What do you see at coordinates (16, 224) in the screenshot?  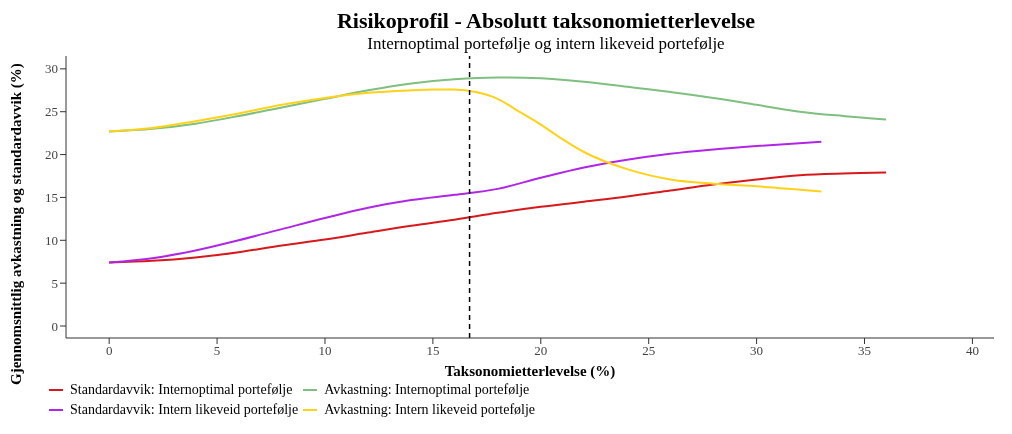 I see `y-axis-title: Gjennomsnittlig avkastning og standardavvik (%)` at bounding box center [16, 224].